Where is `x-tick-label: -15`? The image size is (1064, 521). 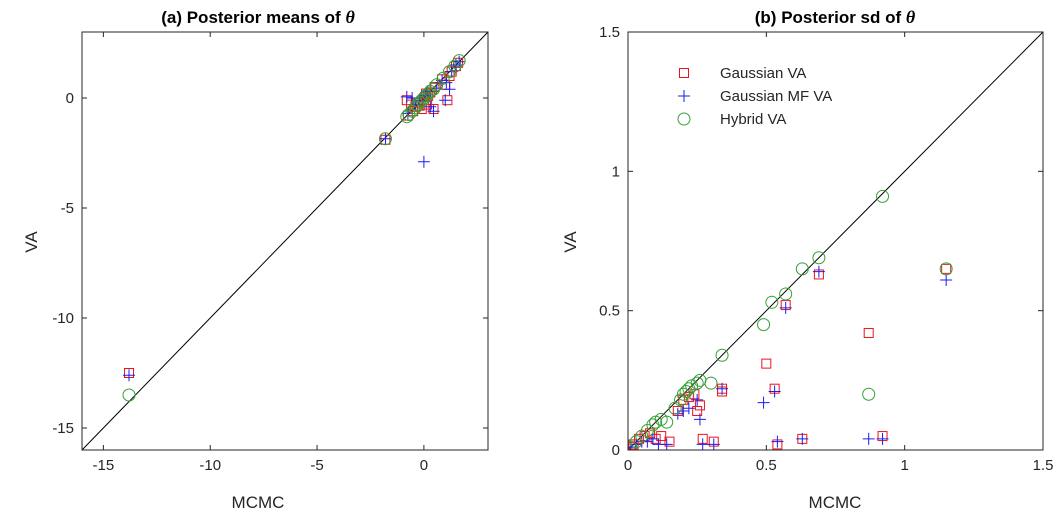 x-tick-label: -15 is located at coordinates (104, 465).